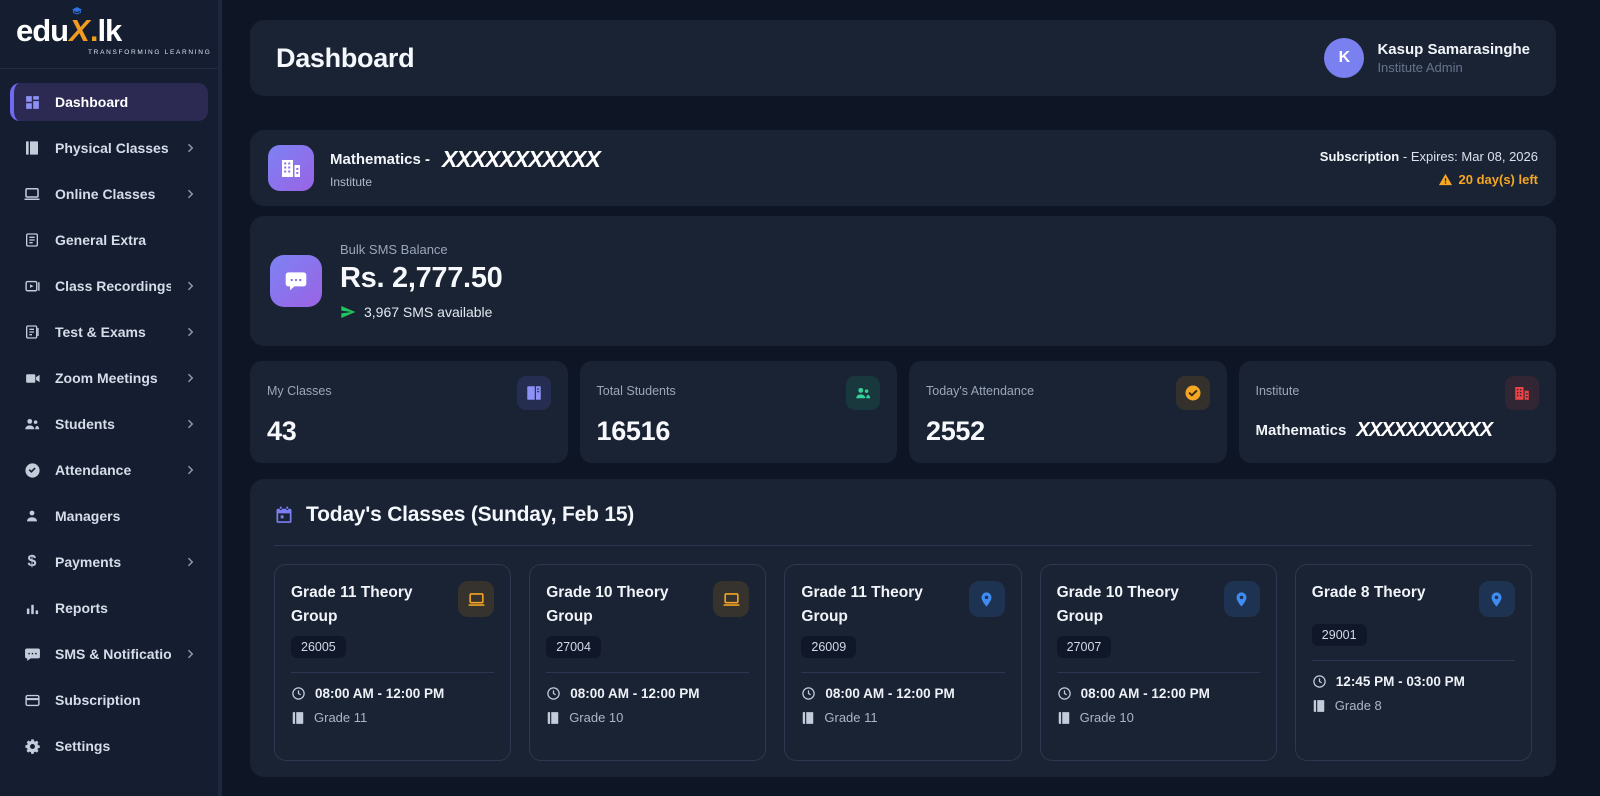 This screenshot has height=796, width=1600. What do you see at coordinates (1192, 393) in the screenshot?
I see `check-badge-icon` at bounding box center [1192, 393].